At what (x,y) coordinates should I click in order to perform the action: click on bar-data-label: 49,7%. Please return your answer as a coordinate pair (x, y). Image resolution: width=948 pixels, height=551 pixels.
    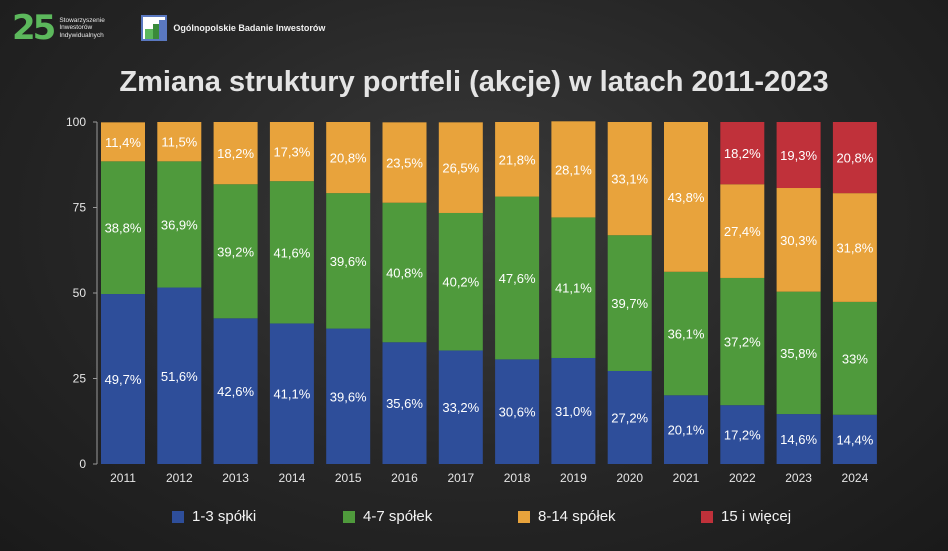
    Looking at the image, I should click on (123, 379).